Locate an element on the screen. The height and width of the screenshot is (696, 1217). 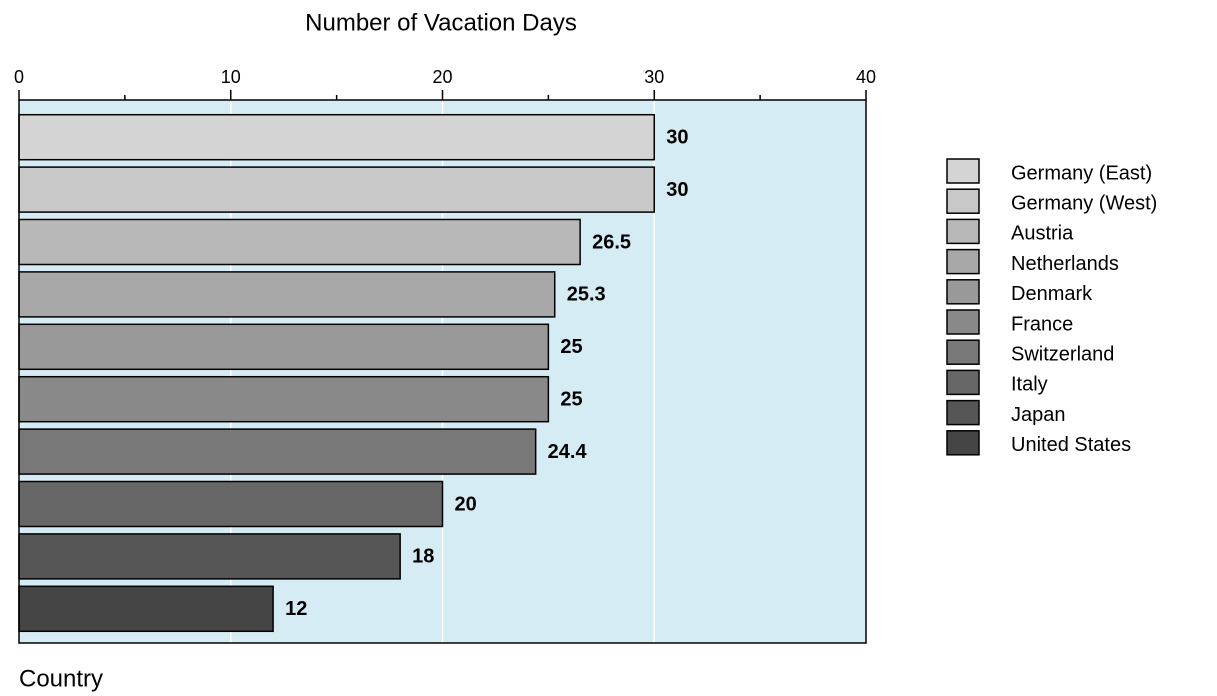
data-label: 26.5 is located at coordinates (611, 242).